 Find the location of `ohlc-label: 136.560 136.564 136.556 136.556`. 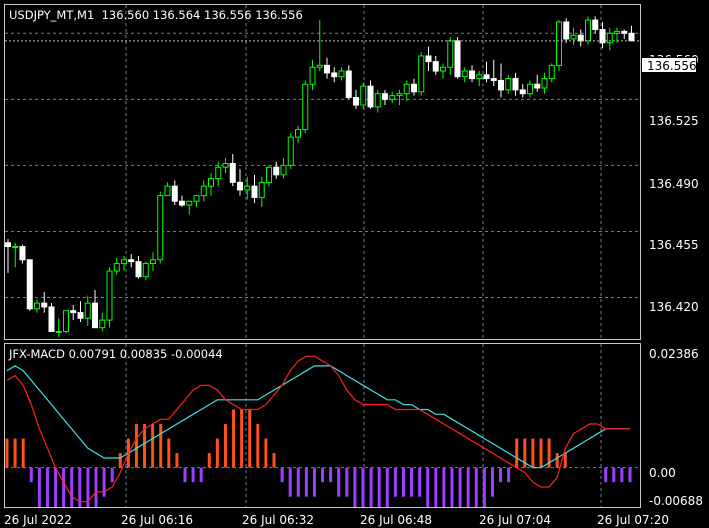

ohlc-label: 136.560 136.564 136.556 136.556 is located at coordinates (202, 15).